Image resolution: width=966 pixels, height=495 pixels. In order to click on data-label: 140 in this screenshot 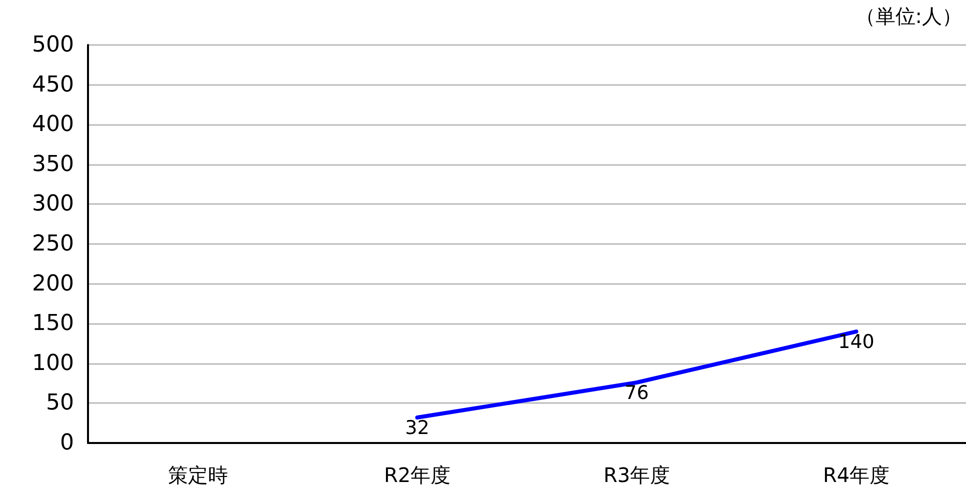, I will do `click(856, 342)`.